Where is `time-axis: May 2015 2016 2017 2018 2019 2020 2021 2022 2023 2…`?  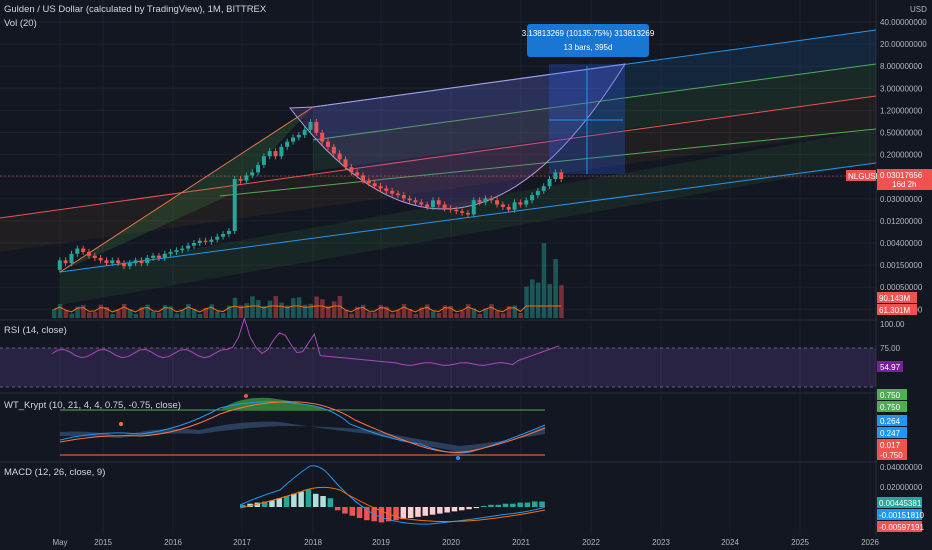
time-axis: May 2015 2016 2017 2018 2019 2020 2021 2022 2023 2… is located at coordinates (465, 542).